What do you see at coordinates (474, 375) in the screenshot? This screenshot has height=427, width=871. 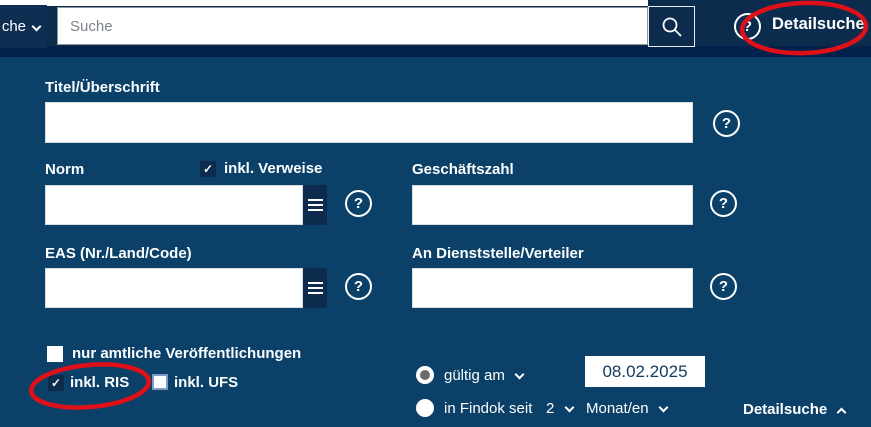 I see `gueltig-am-text: gültig am` at bounding box center [474, 375].